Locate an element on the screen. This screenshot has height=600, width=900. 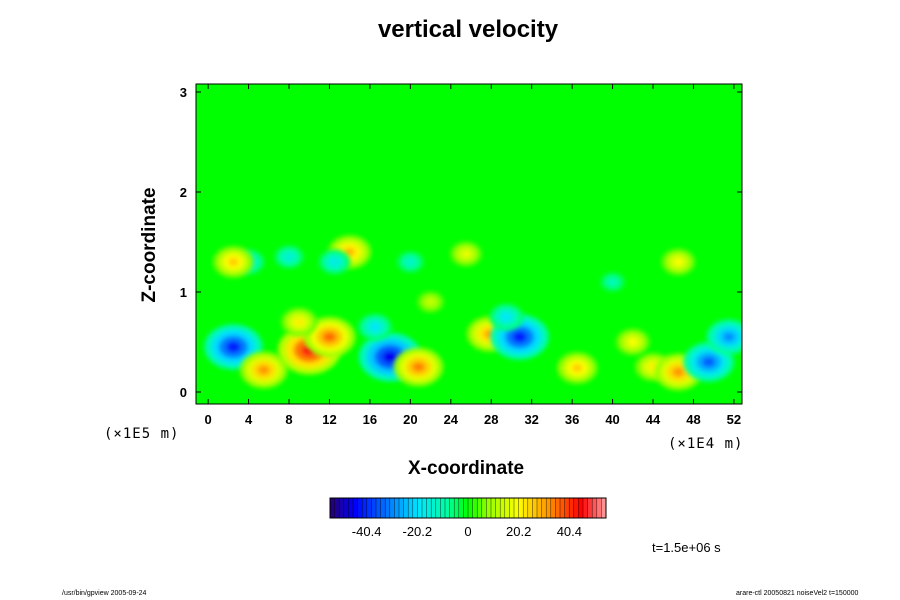
y-tick-label: 3 is located at coordinates (183, 92).